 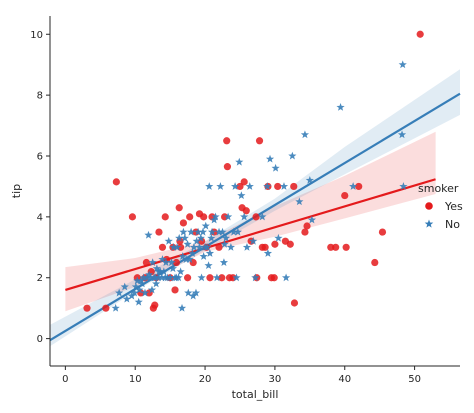 What do you see at coordinates (453, 206) in the screenshot?
I see `legend-label-yes: Yes` at bounding box center [453, 206].